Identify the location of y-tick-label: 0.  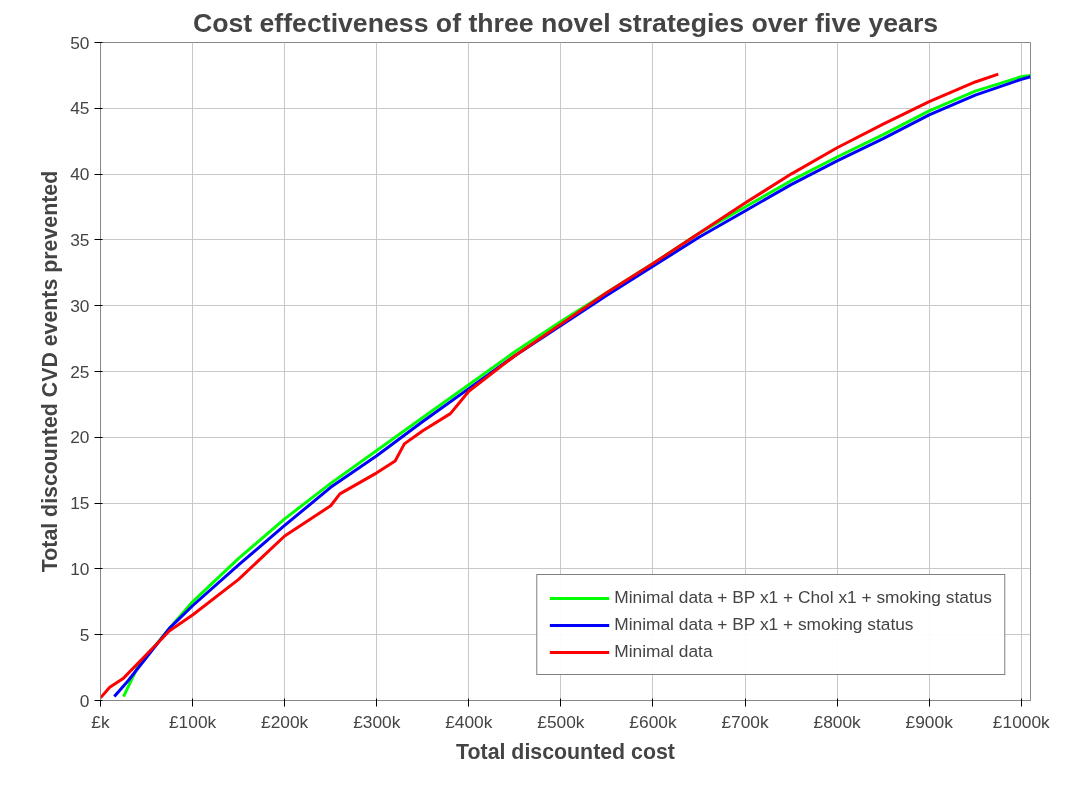
(84, 700).